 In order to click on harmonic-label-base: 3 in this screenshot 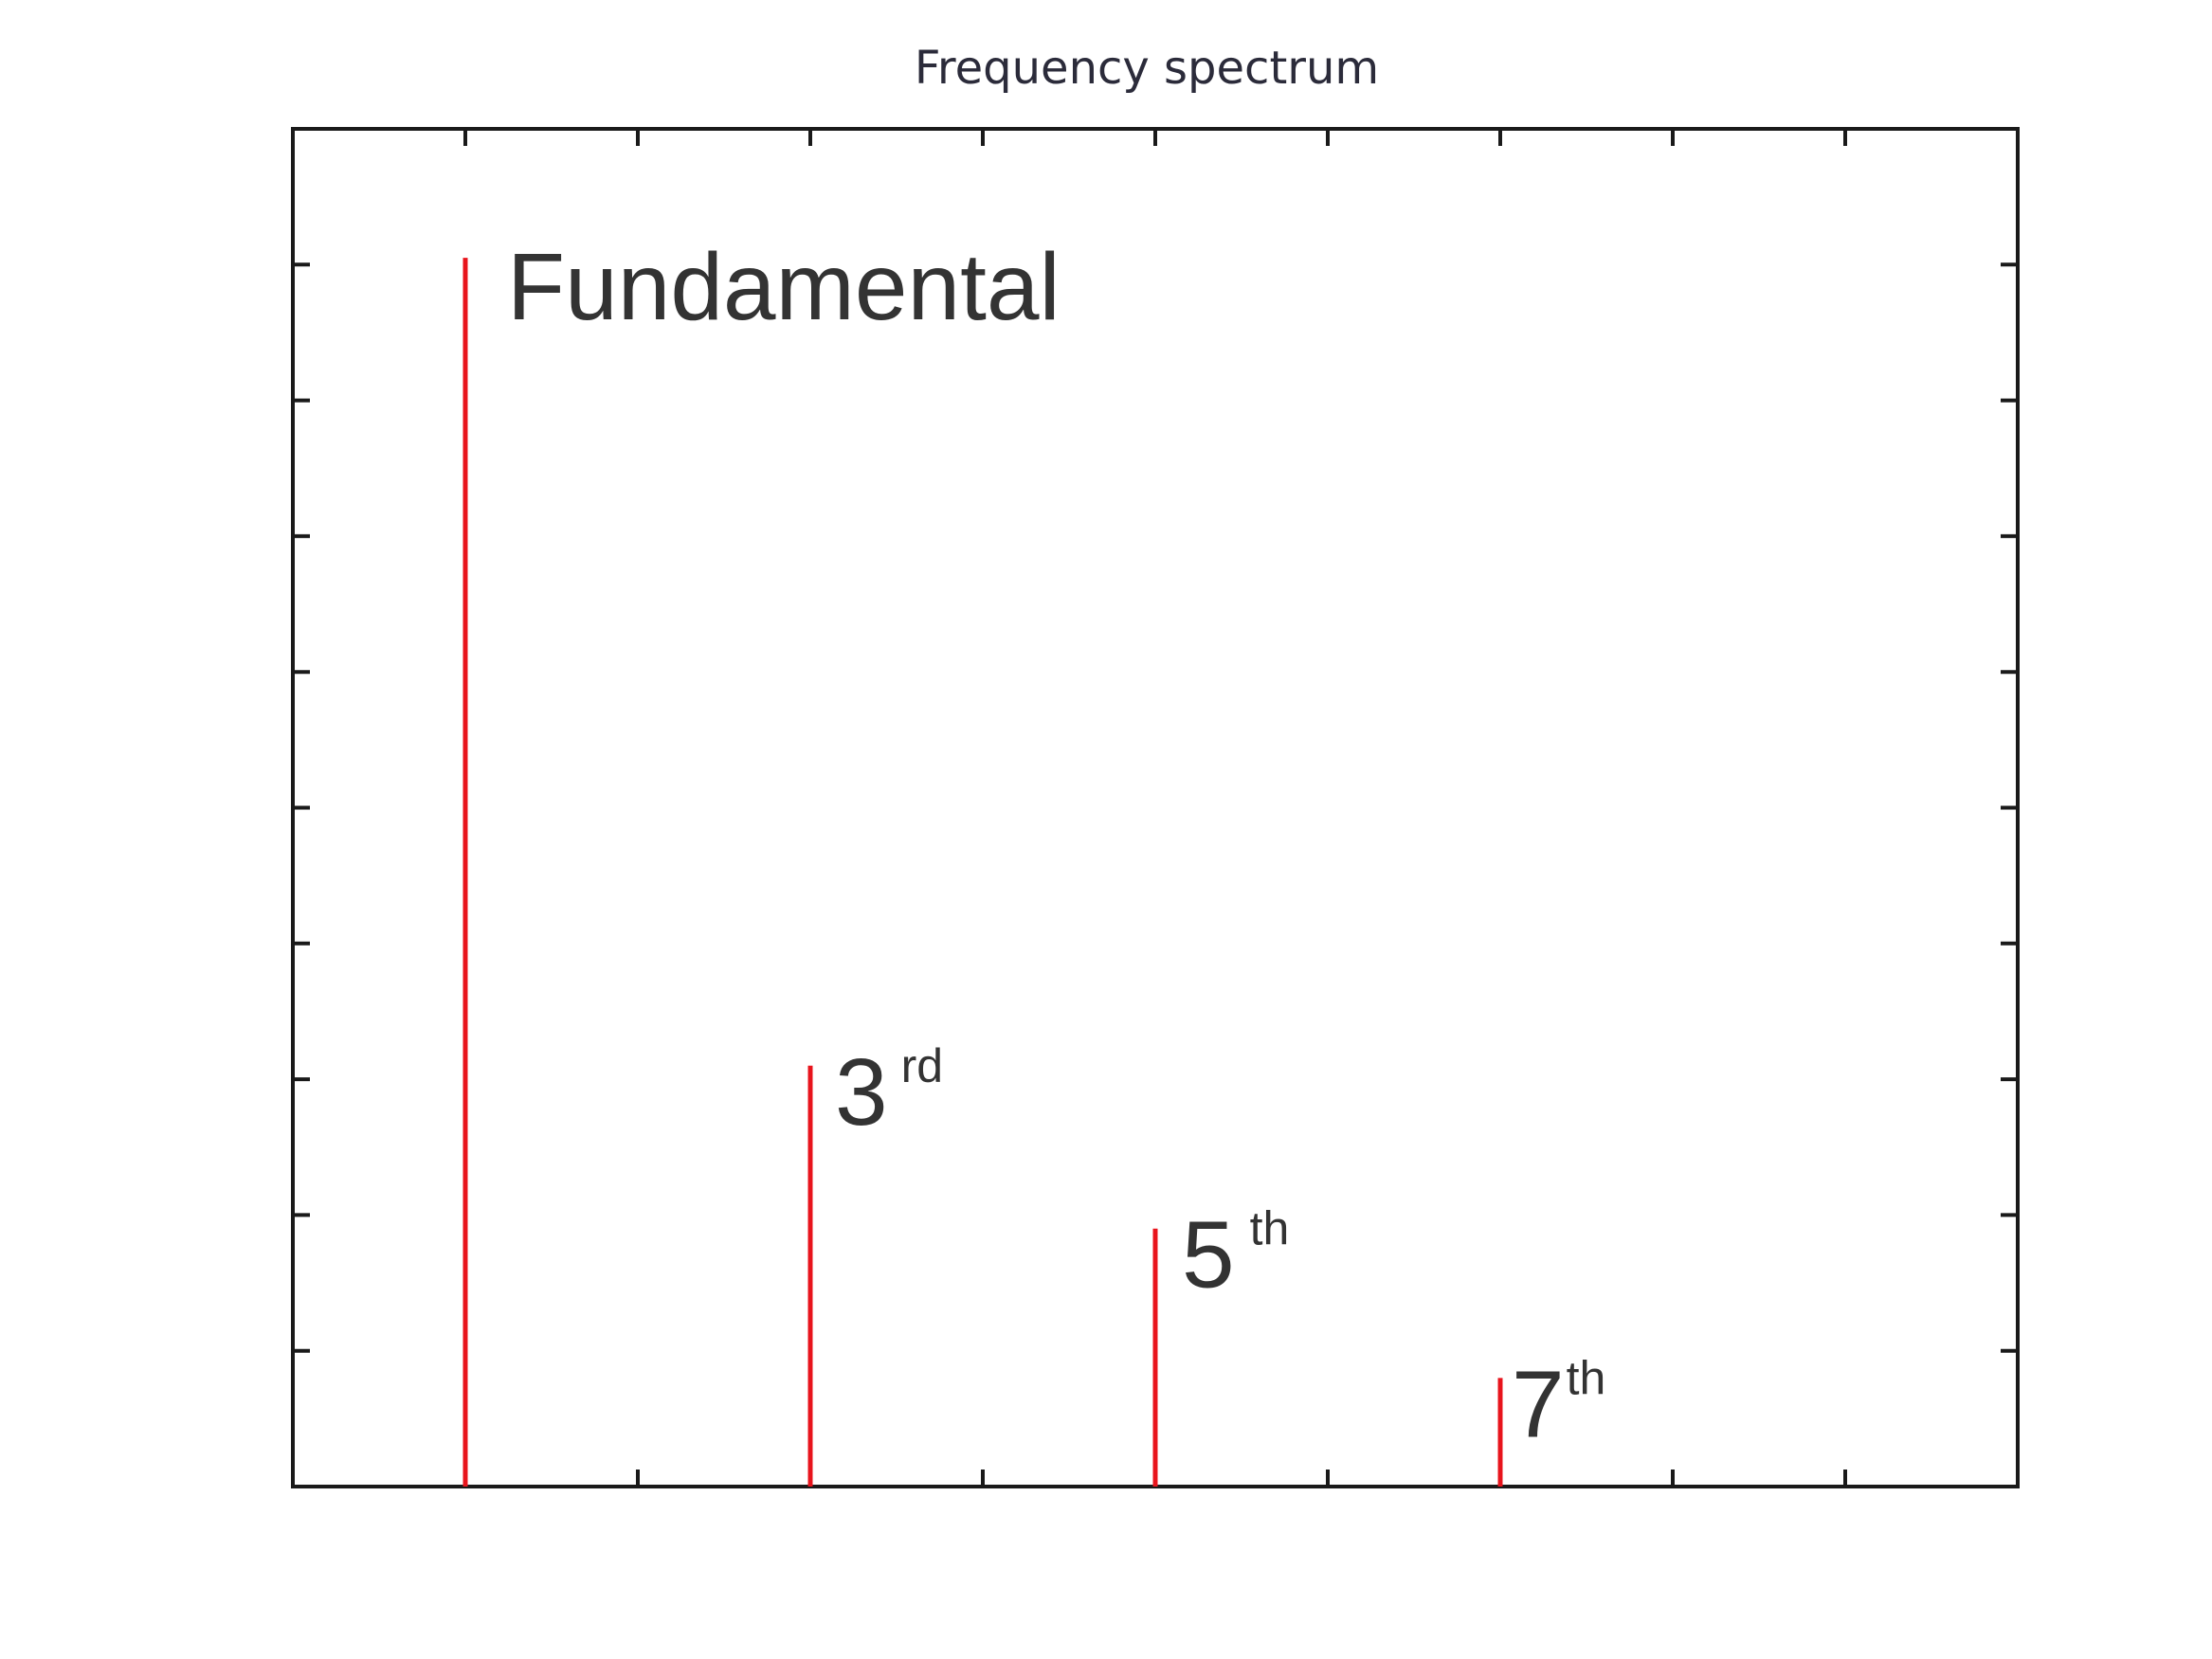, I will do `click(862, 1092)`.